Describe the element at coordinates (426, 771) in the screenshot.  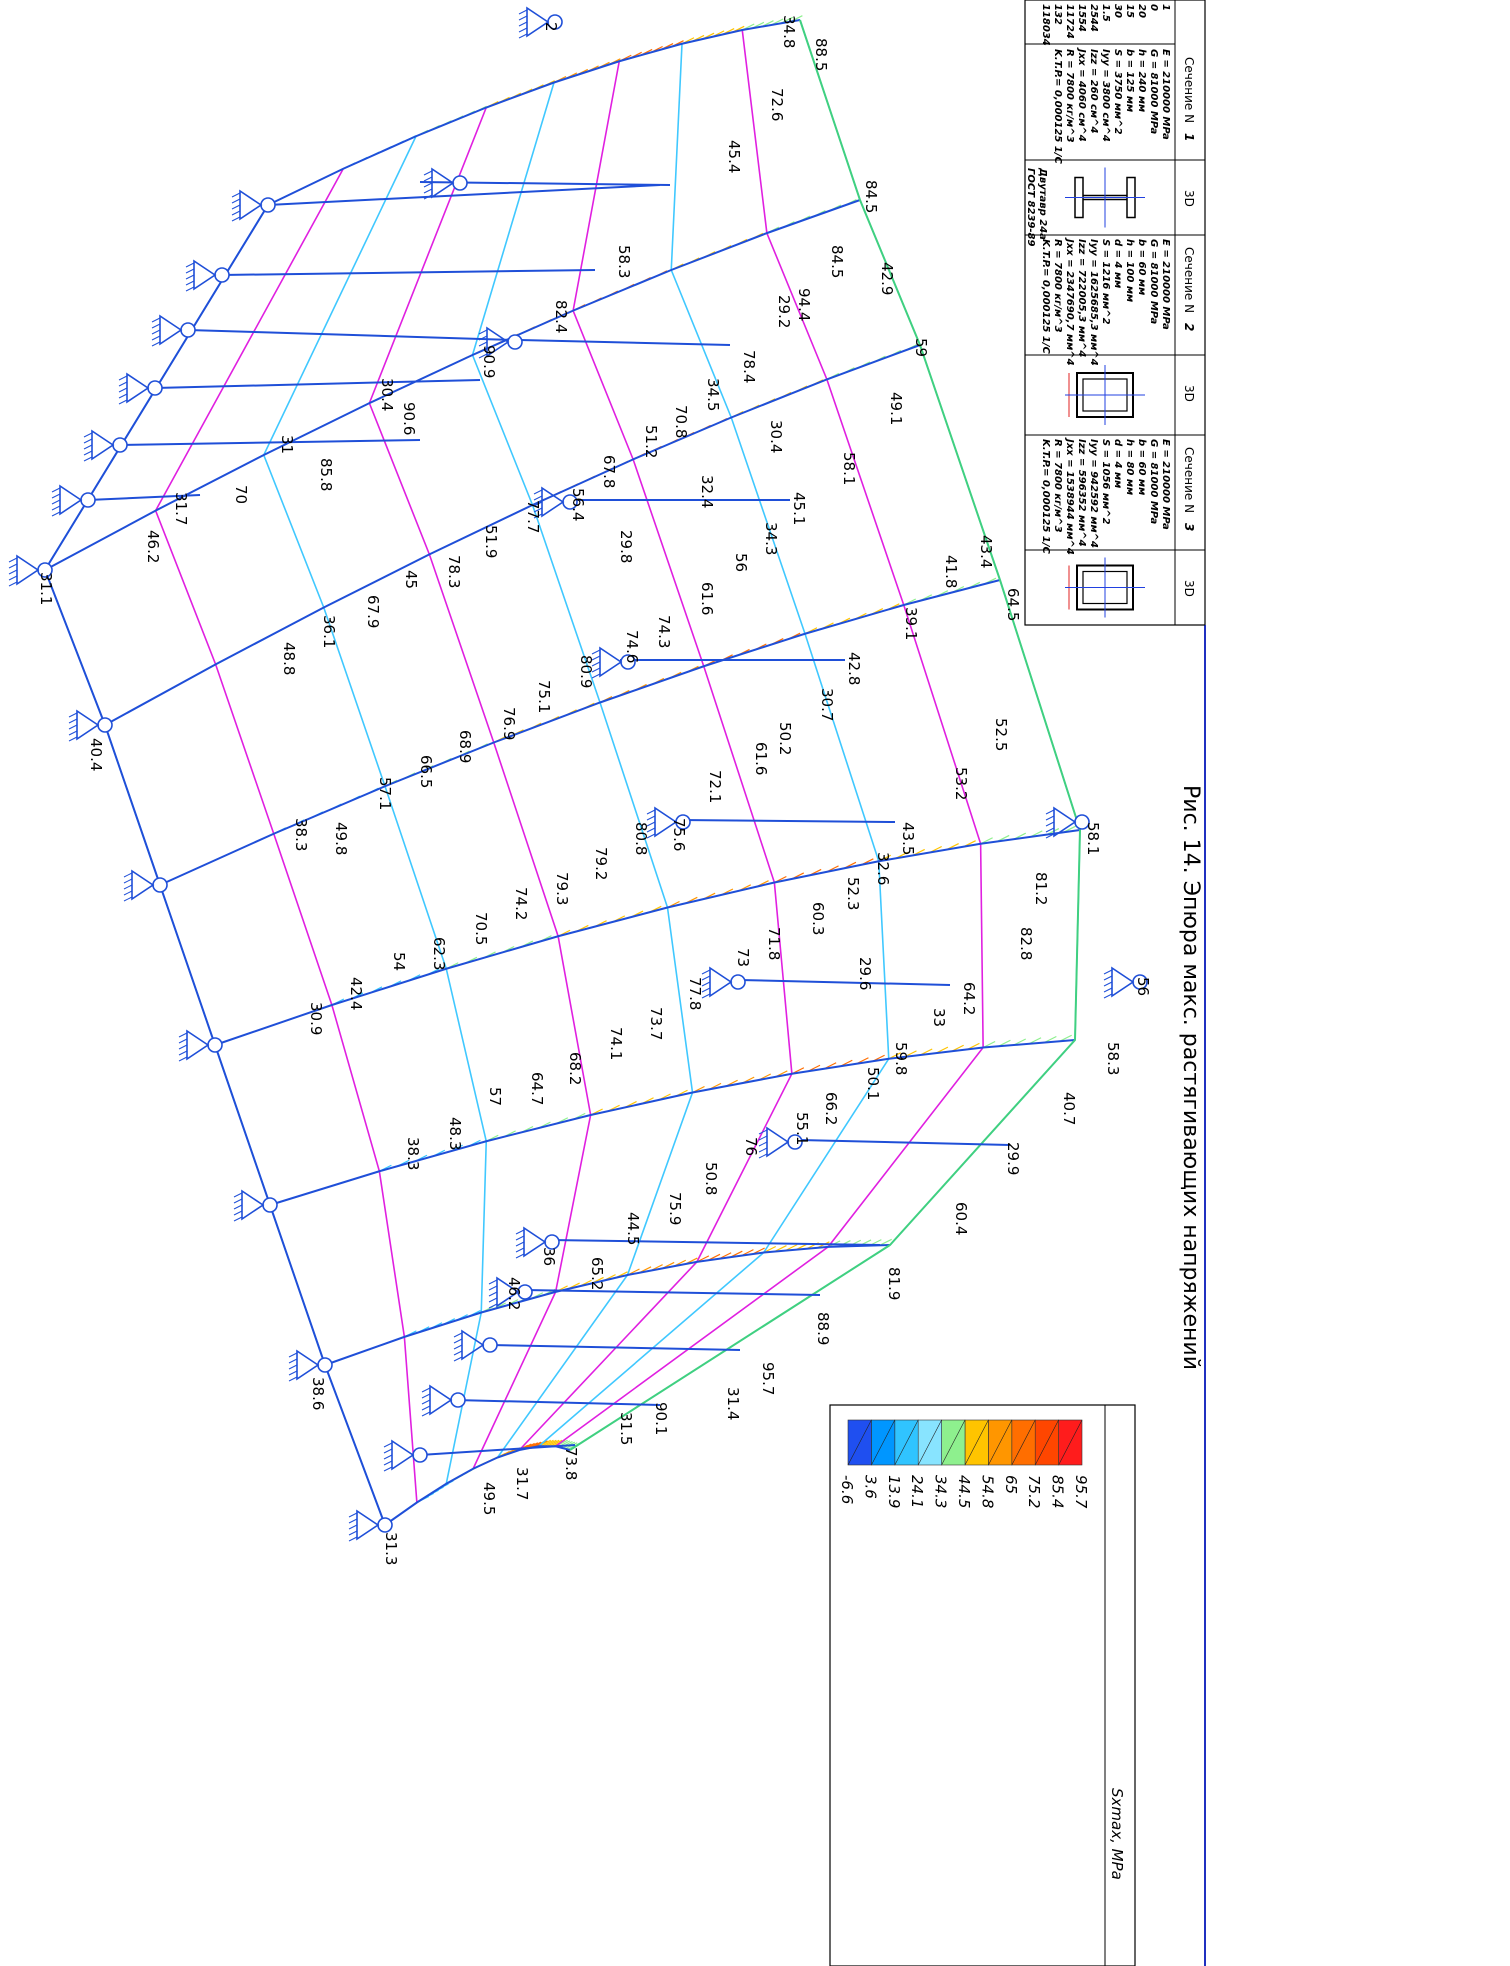
I see `node-label: 66.5` at that location.